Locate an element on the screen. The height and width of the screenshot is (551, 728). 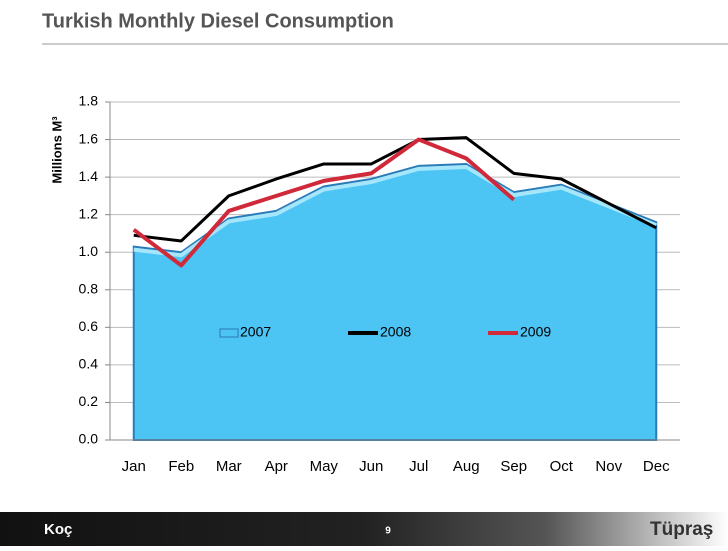
y-tick-label: 0.2 is located at coordinates (89, 401).